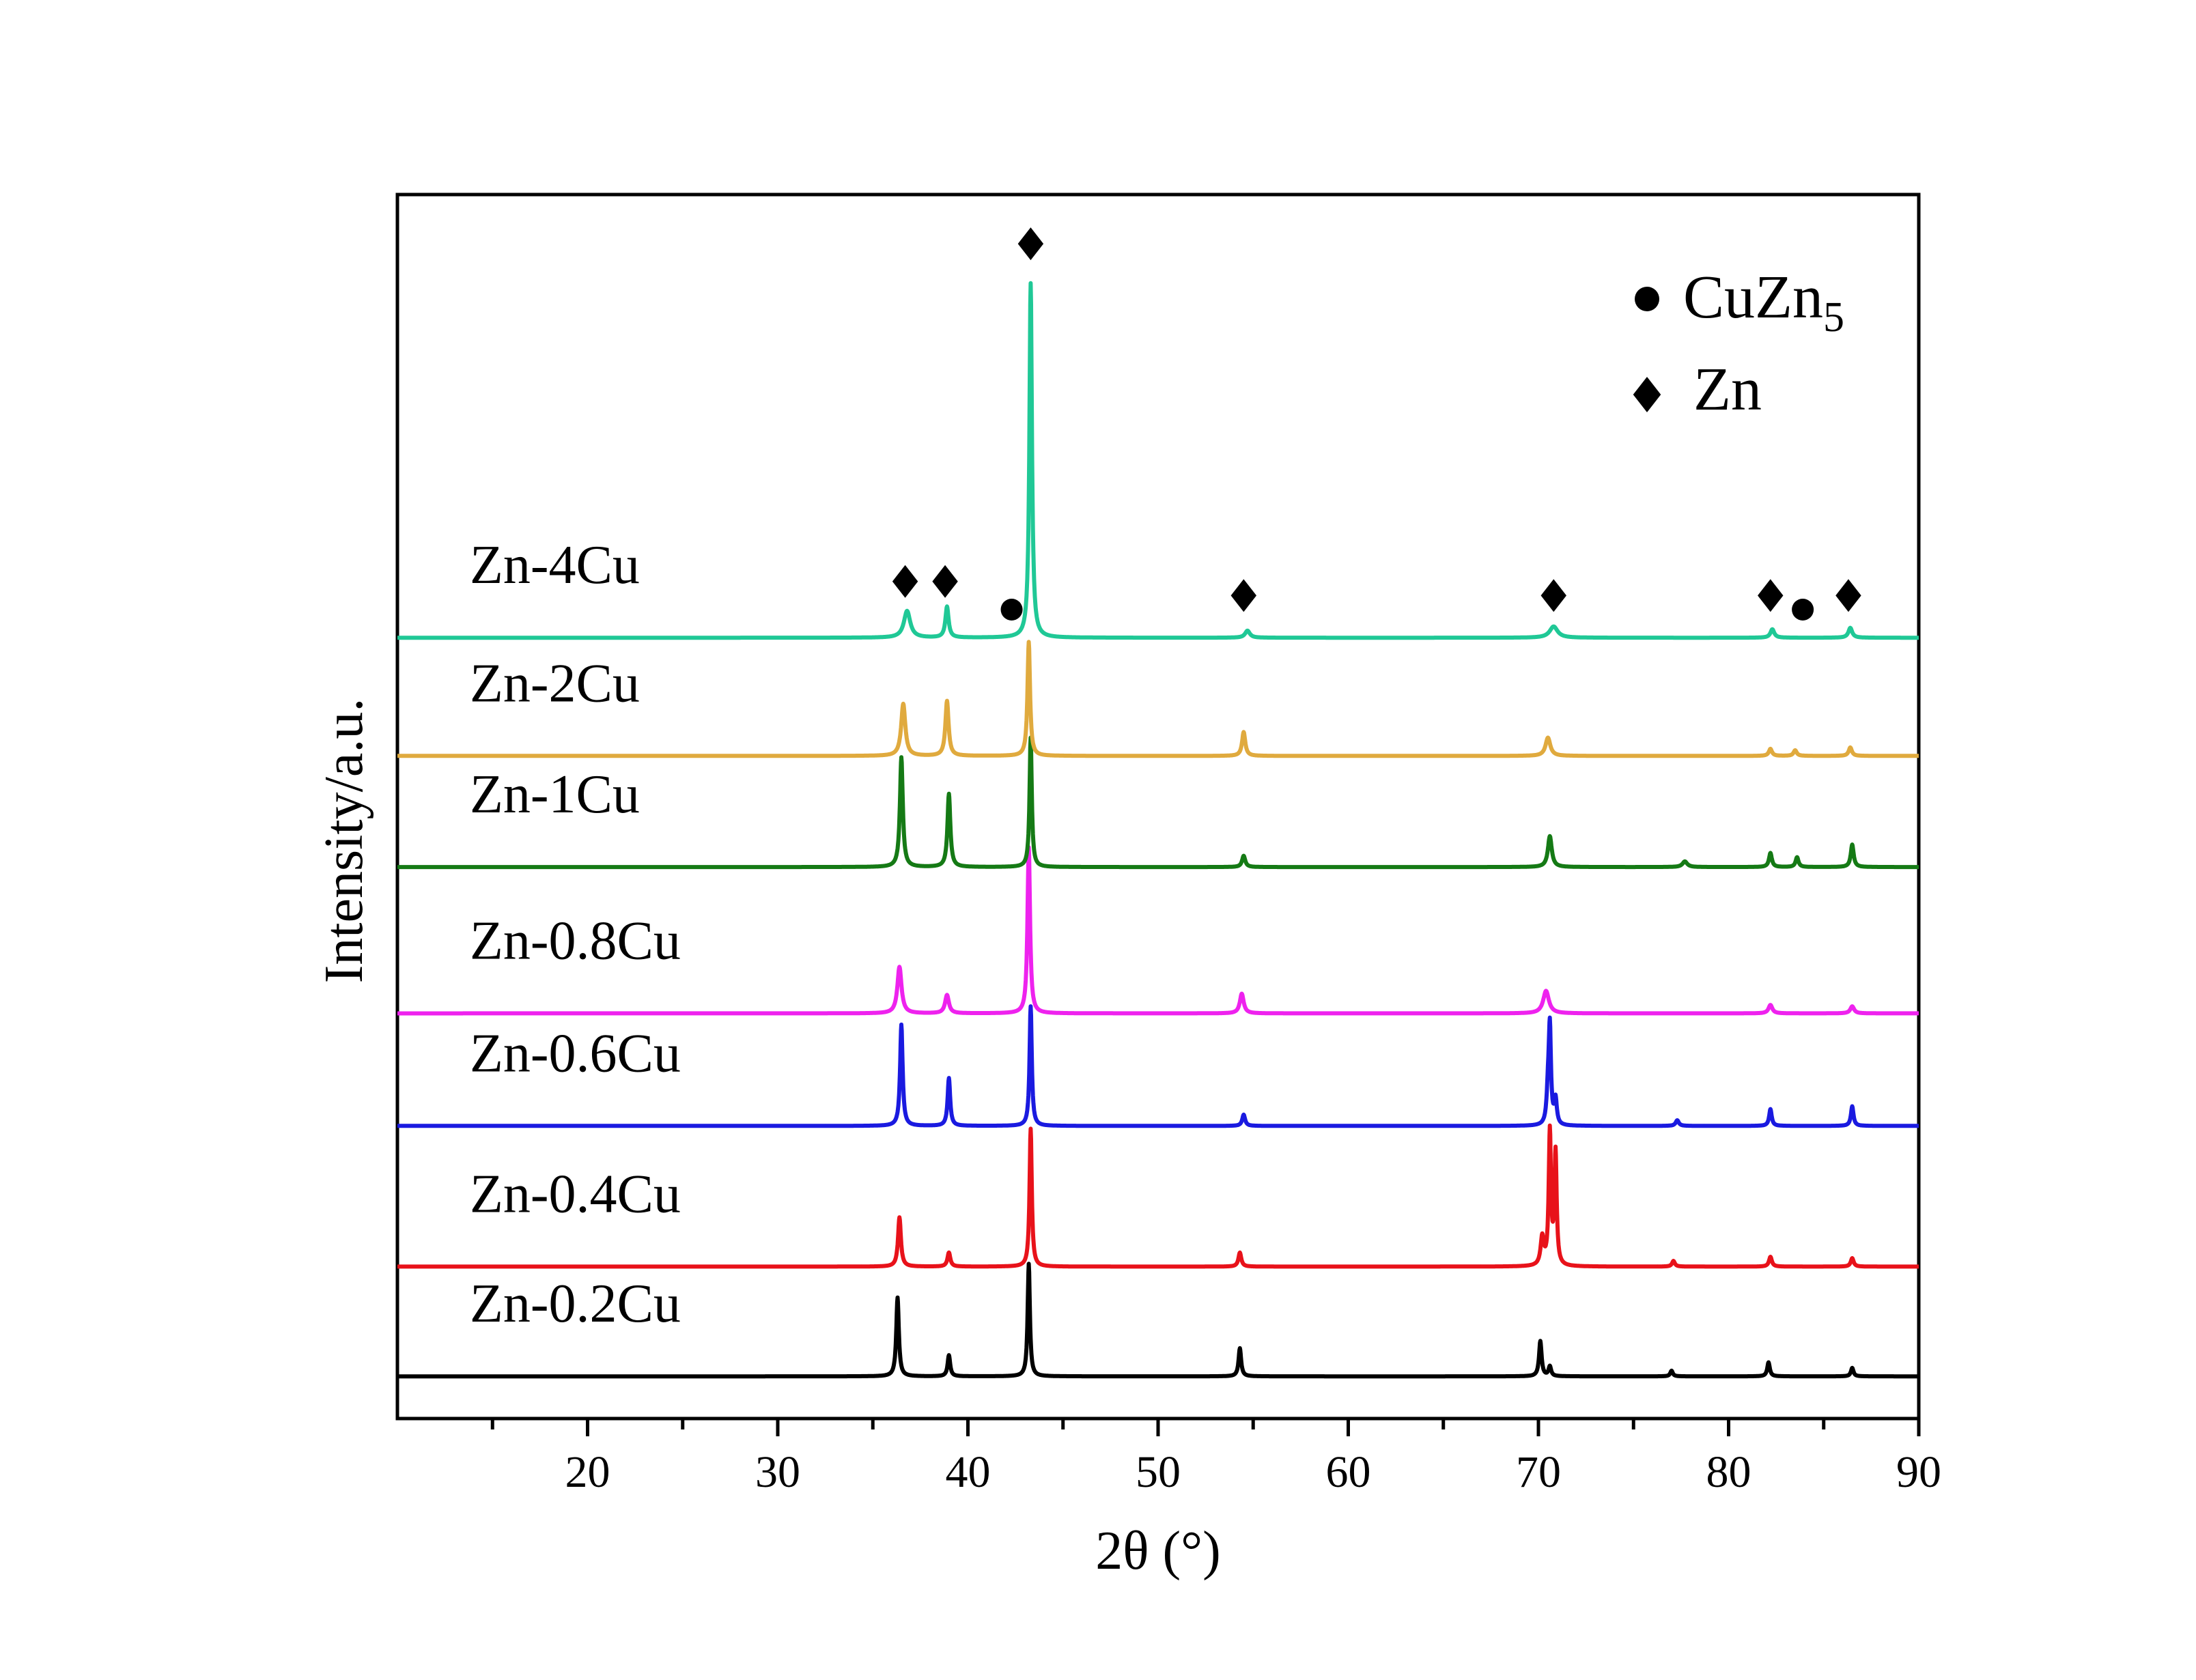 The image size is (2196, 1680). I want to click on series-label: Zn-2Cu, so click(555, 683).